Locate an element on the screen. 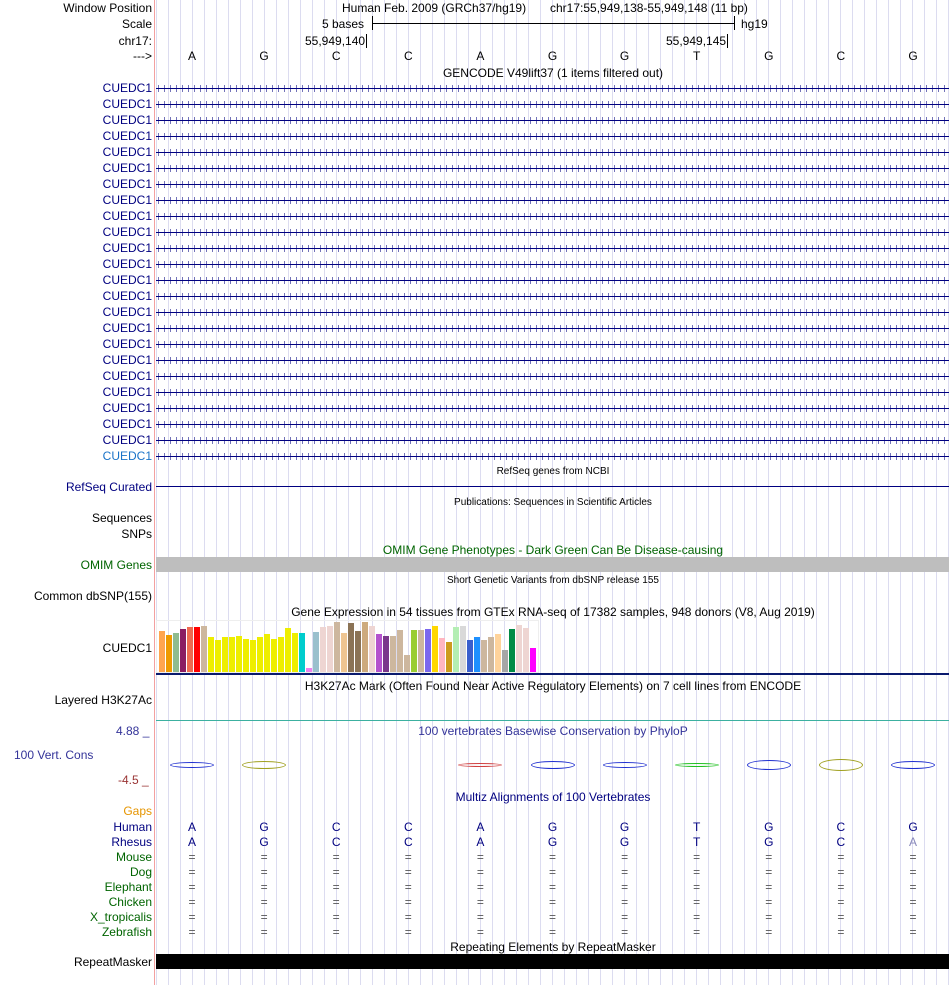  rmsk-label: RepeatMasker is located at coordinates (112, 962).